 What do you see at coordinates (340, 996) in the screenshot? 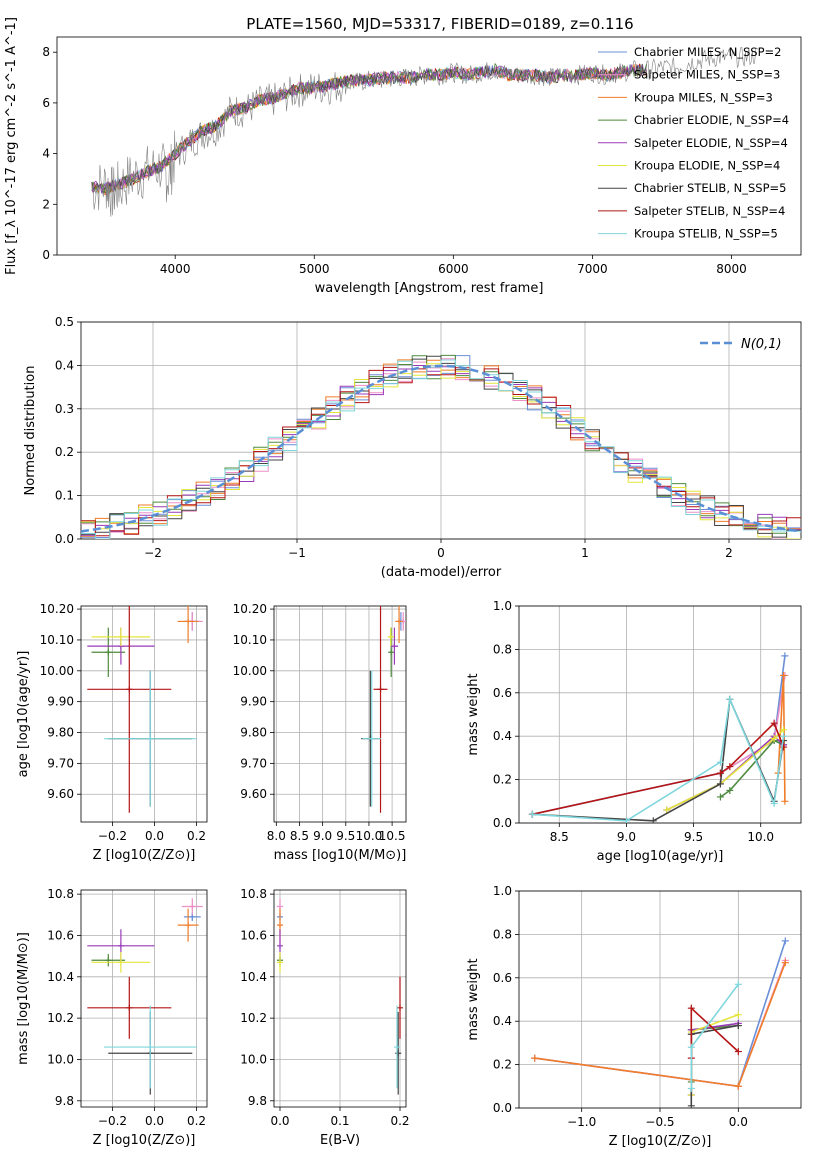
I see `mass_vs_EBV-points` at bounding box center [340, 996].